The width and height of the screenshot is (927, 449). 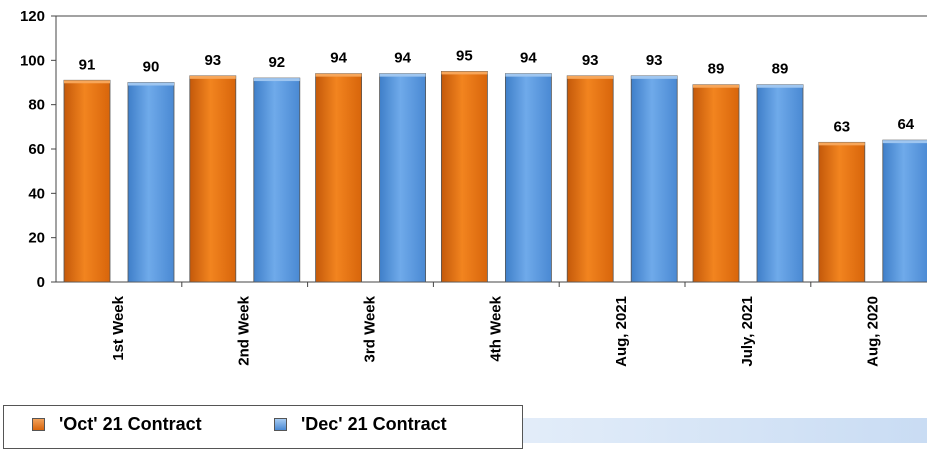 I want to click on x-category-label: 2nd Week, so click(x=244, y=330).